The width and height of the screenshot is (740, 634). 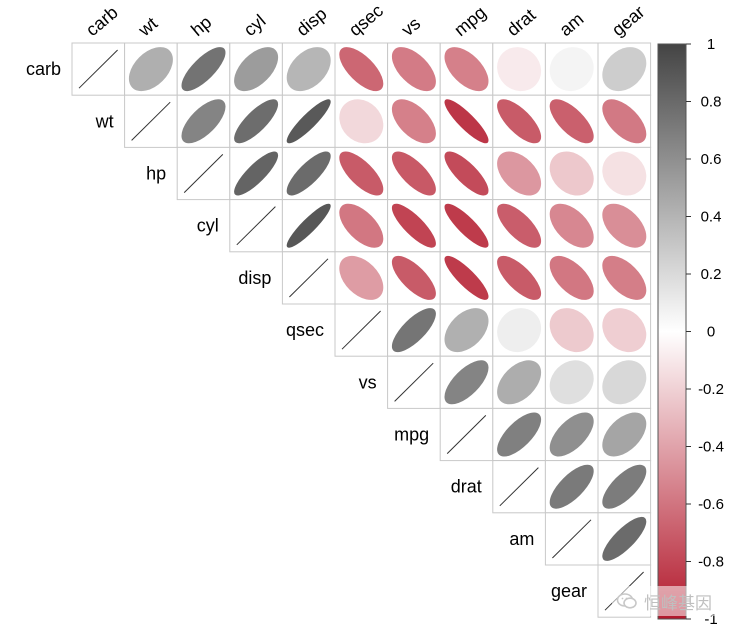 What do you see at coordinates (413, 121) in the screenshot?
I see `ellipse-wt-vs` at bounding box center [413, 121].